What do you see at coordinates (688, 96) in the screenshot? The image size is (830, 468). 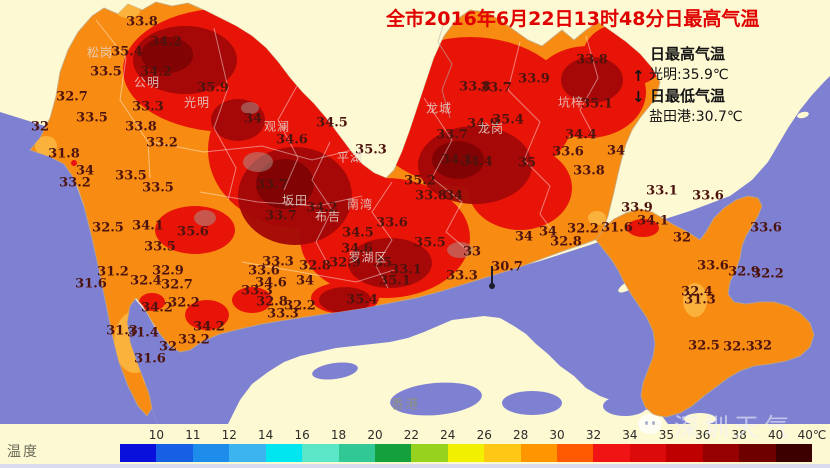 I see `min-temp-label: 日最低气温` at bounding box center [688, 96].